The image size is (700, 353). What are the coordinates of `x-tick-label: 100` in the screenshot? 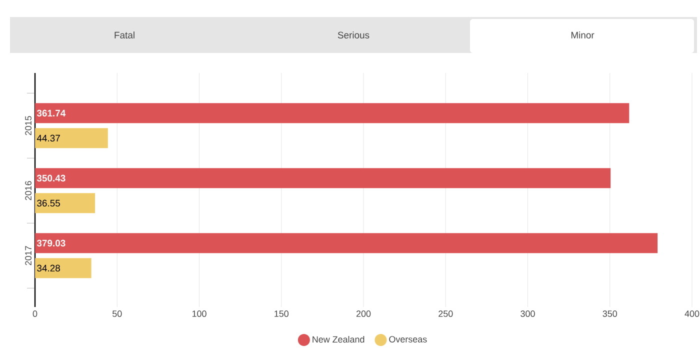 It's located at (199, 313).